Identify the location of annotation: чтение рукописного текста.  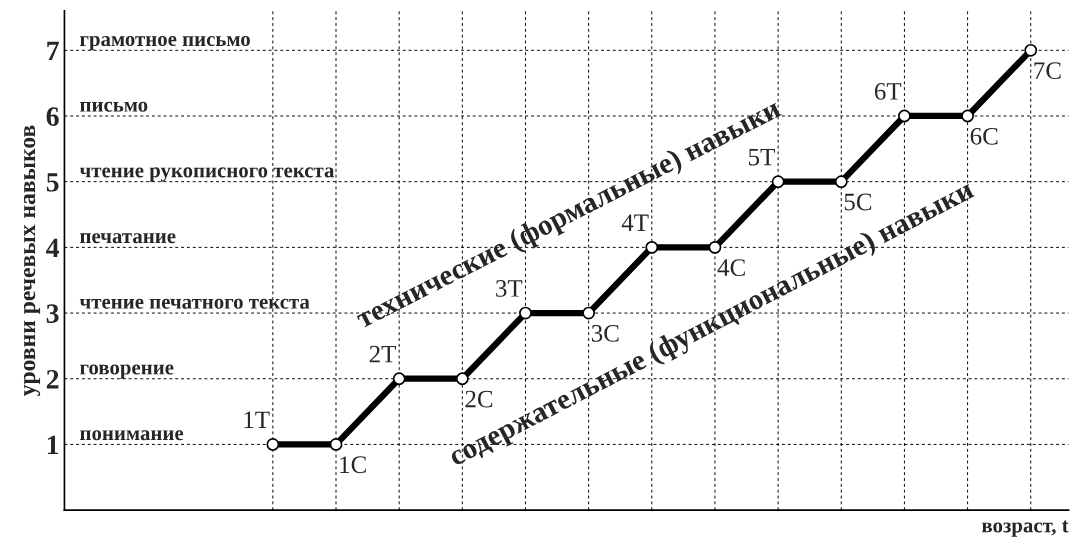
(207, 174).